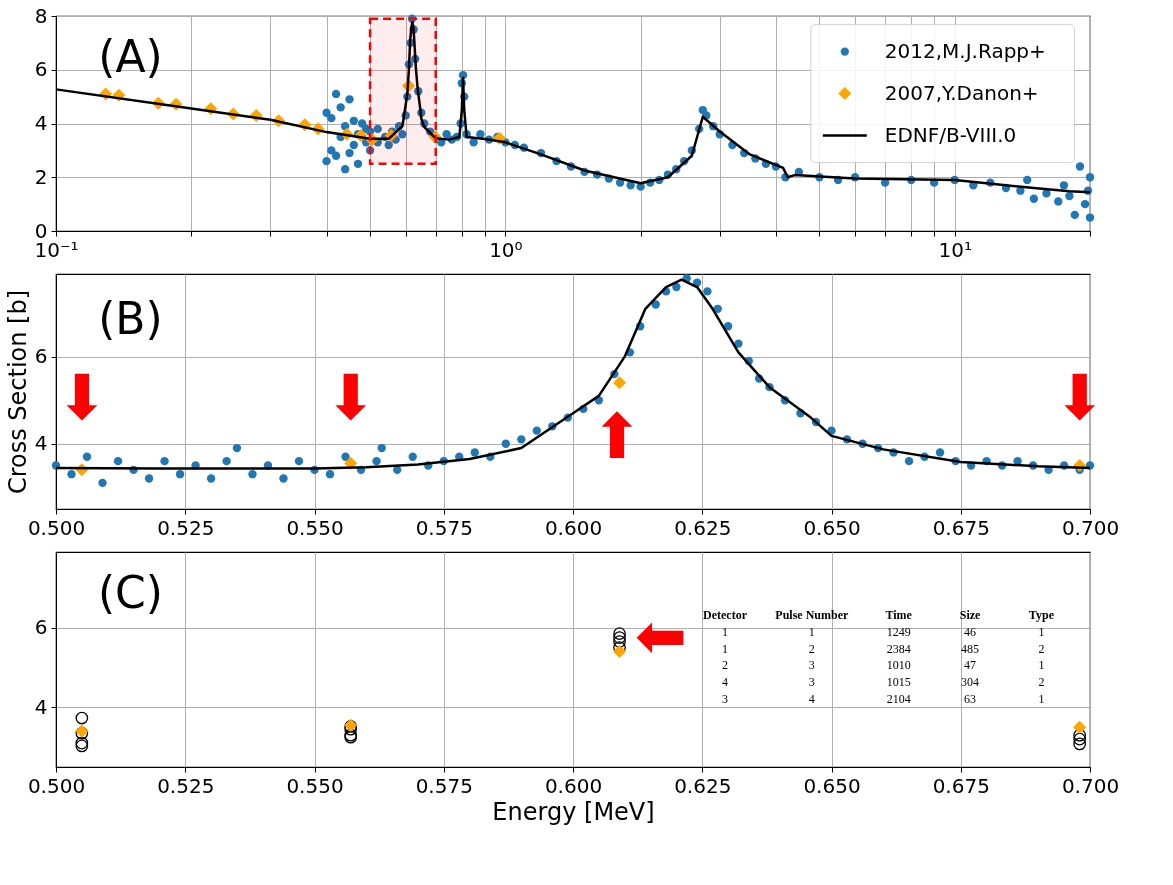 This screenshot has height=885, width=1173. Describe the element at coordinates (965, 50) in the screenshot. I see `legend-label: 2012,M.J.Rapp+` at that location.